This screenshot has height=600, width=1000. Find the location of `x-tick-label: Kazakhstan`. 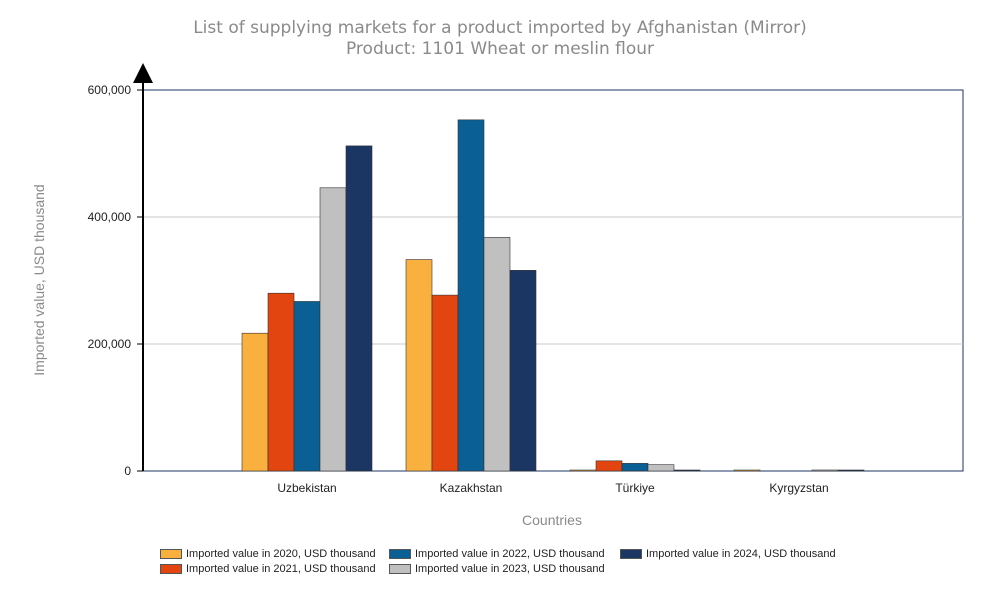

x-tick-label: Kazakhstan is located at coordinates (471, 488).